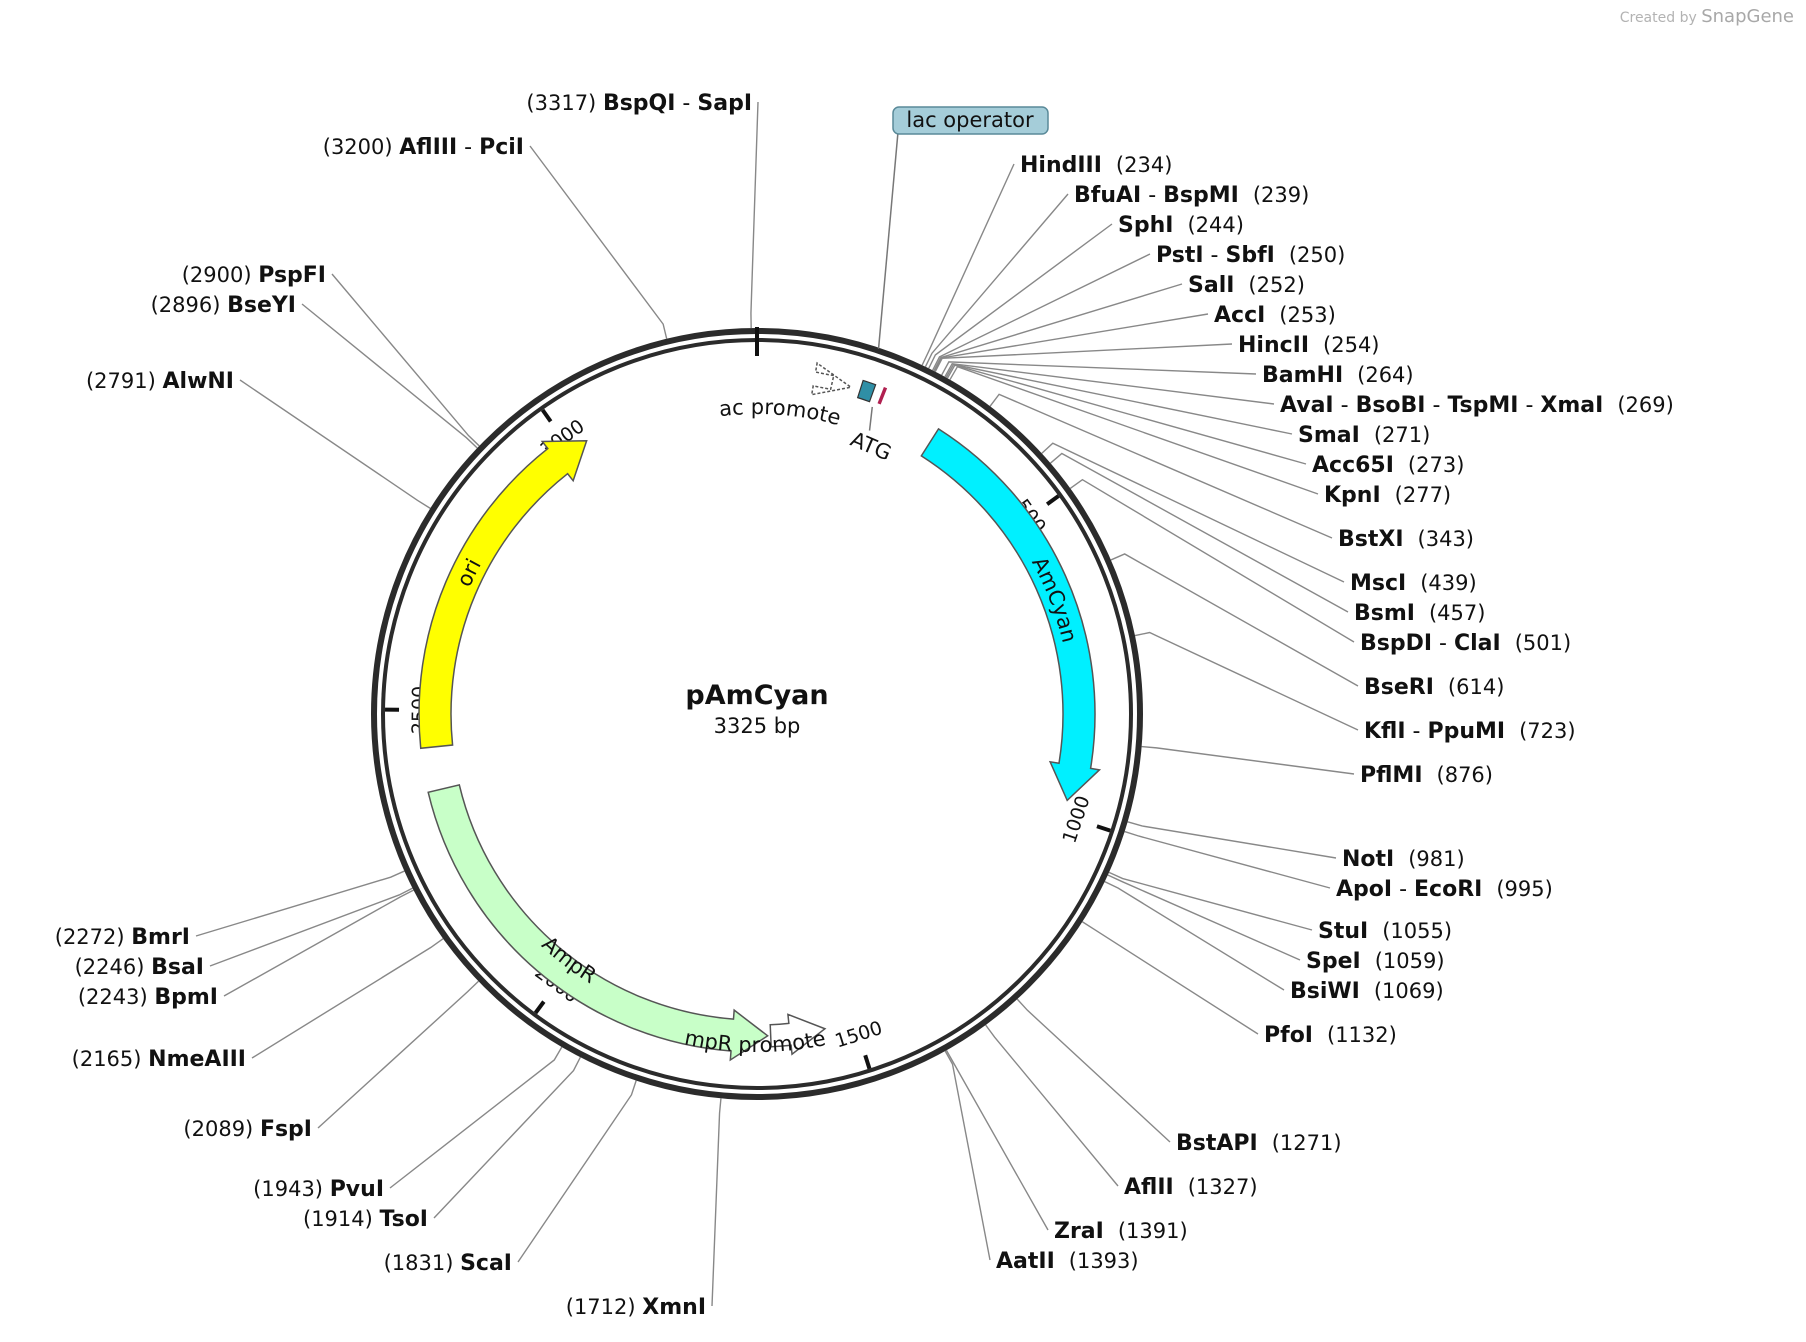 This screenshot has width=1806, height=1342. Describe the element at coordinates (1406, 539) in the screenshot. I see `site-bstxi: BstXI (343)` at that location.